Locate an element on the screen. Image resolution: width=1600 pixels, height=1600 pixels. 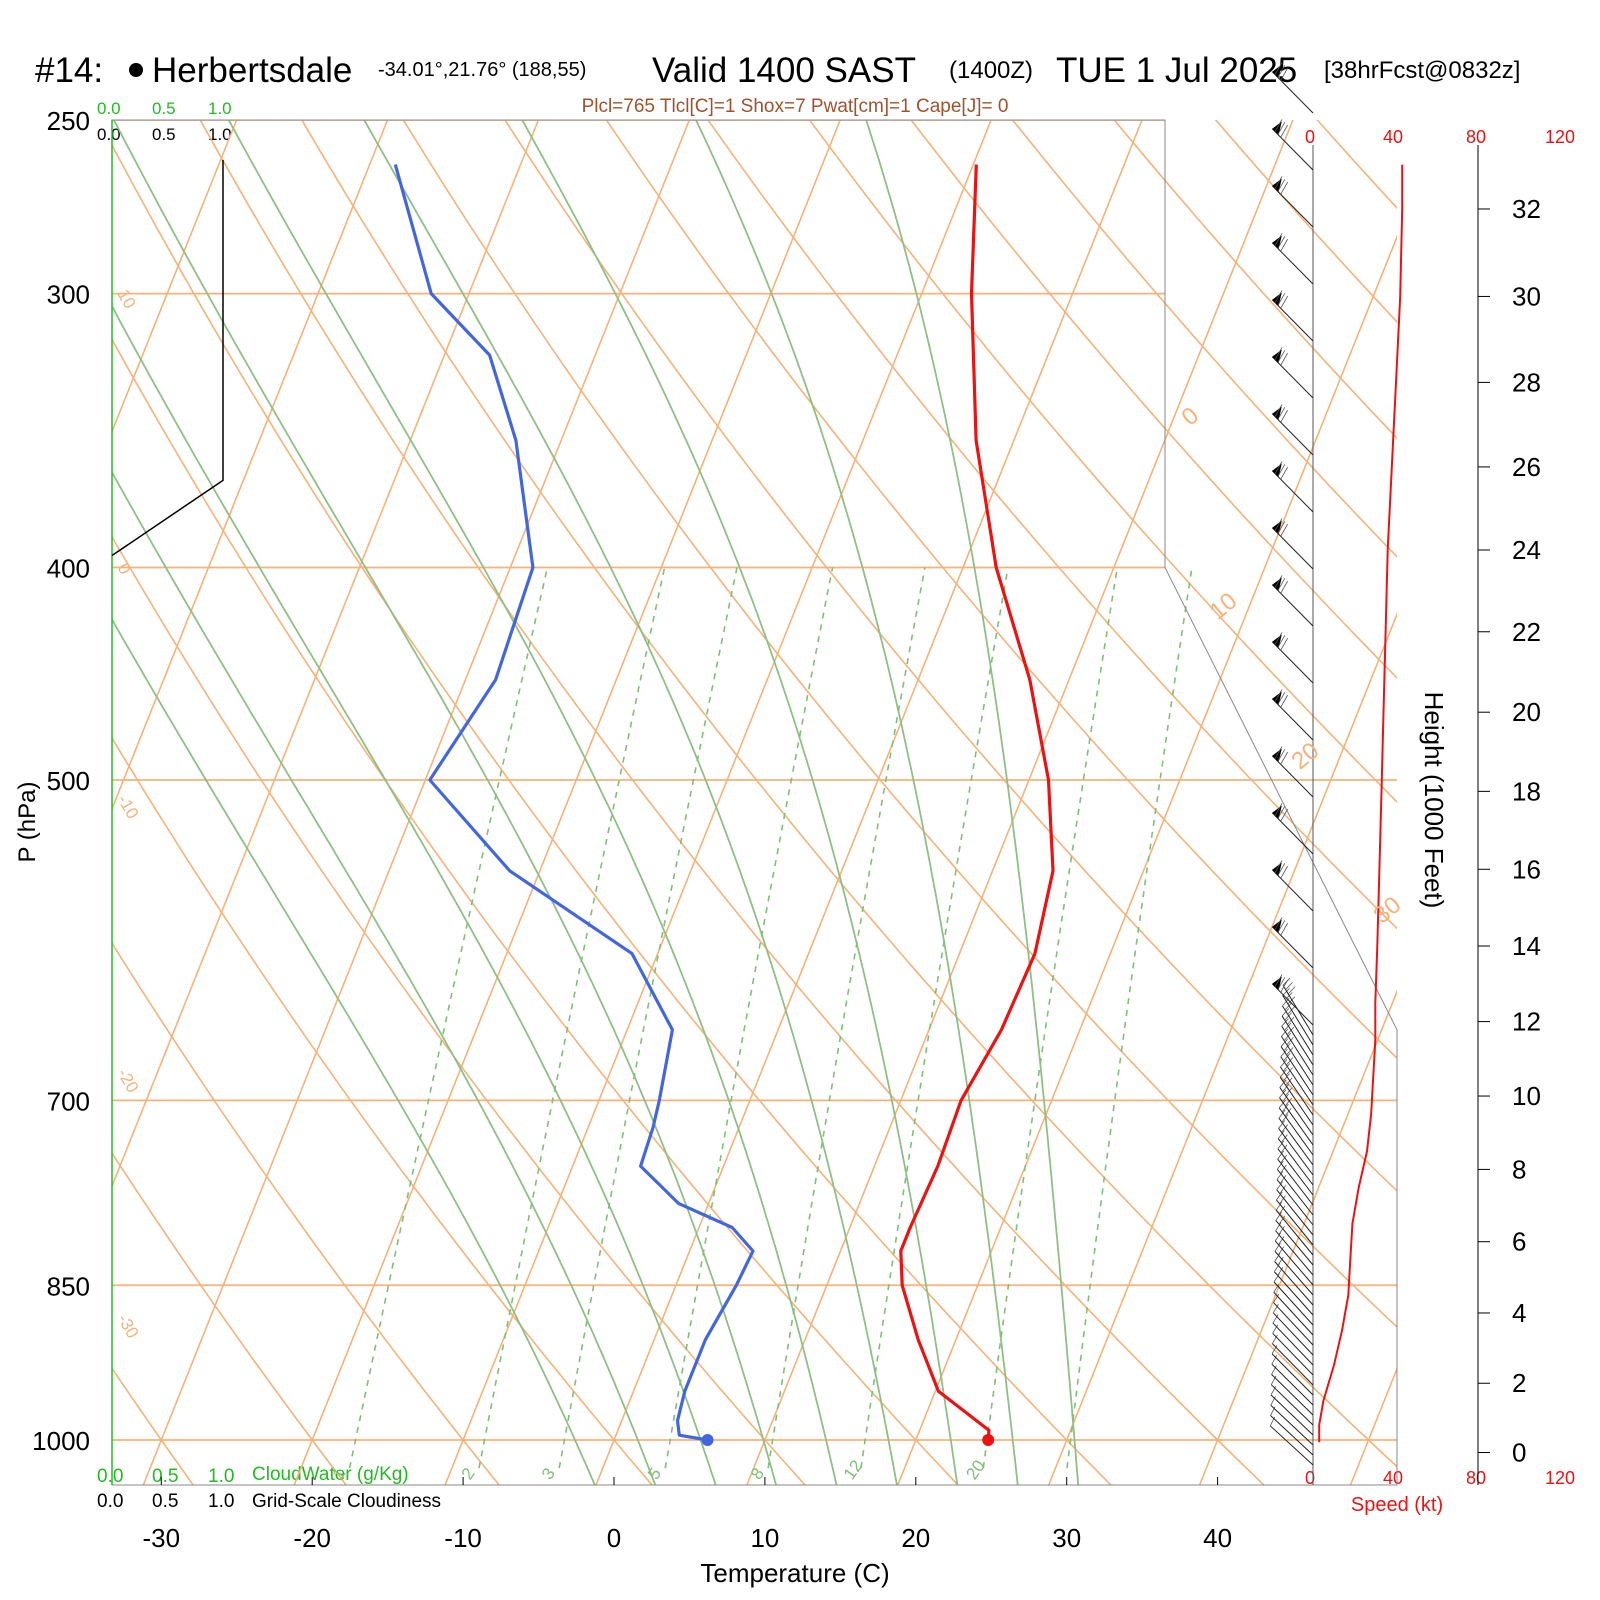
speed-bottom-tick-2: 80 is located at coordinates (1476, 1478).